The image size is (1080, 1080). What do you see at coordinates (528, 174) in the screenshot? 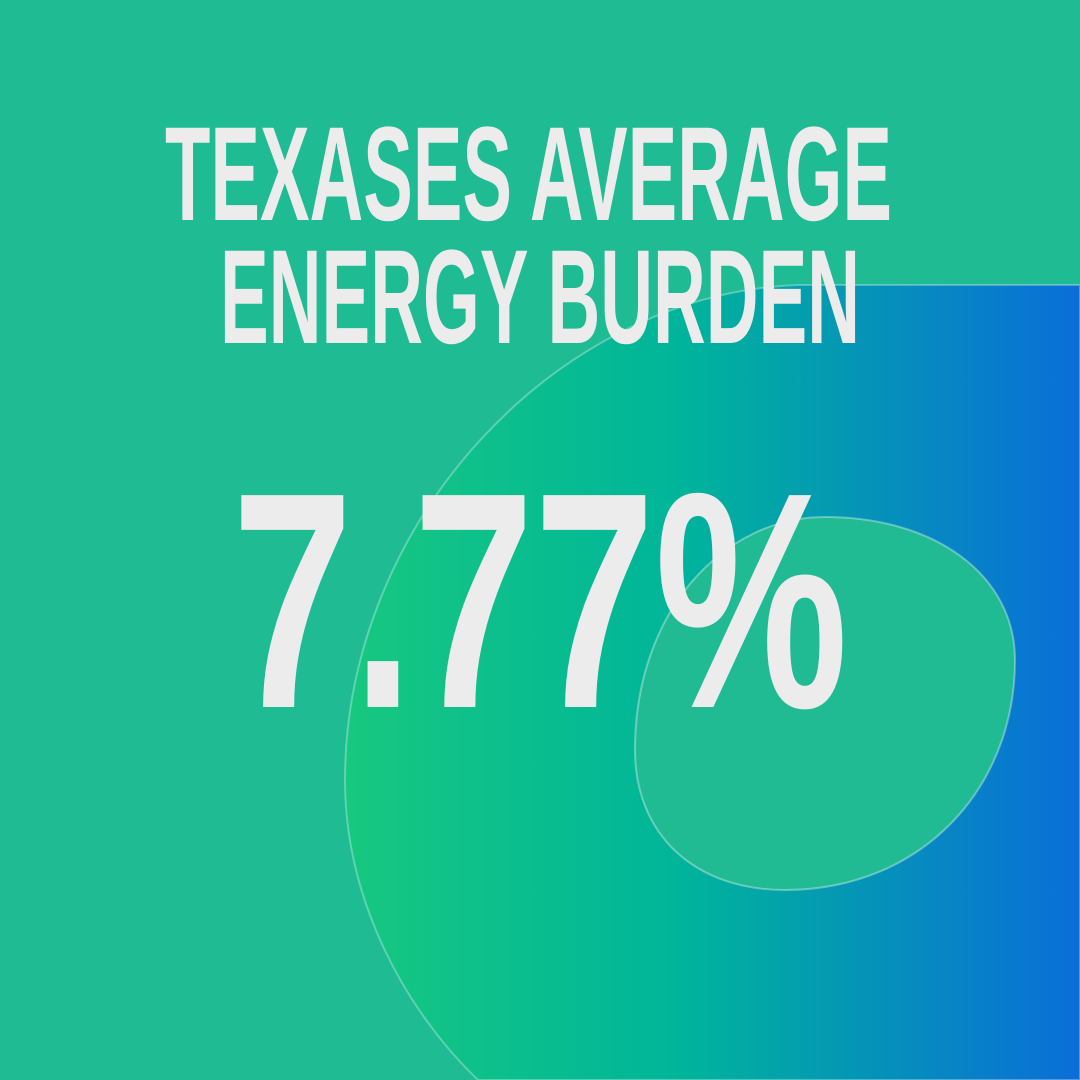
I see `title-line: TEXASES AVERAGE` at bounding box center [528, 174].